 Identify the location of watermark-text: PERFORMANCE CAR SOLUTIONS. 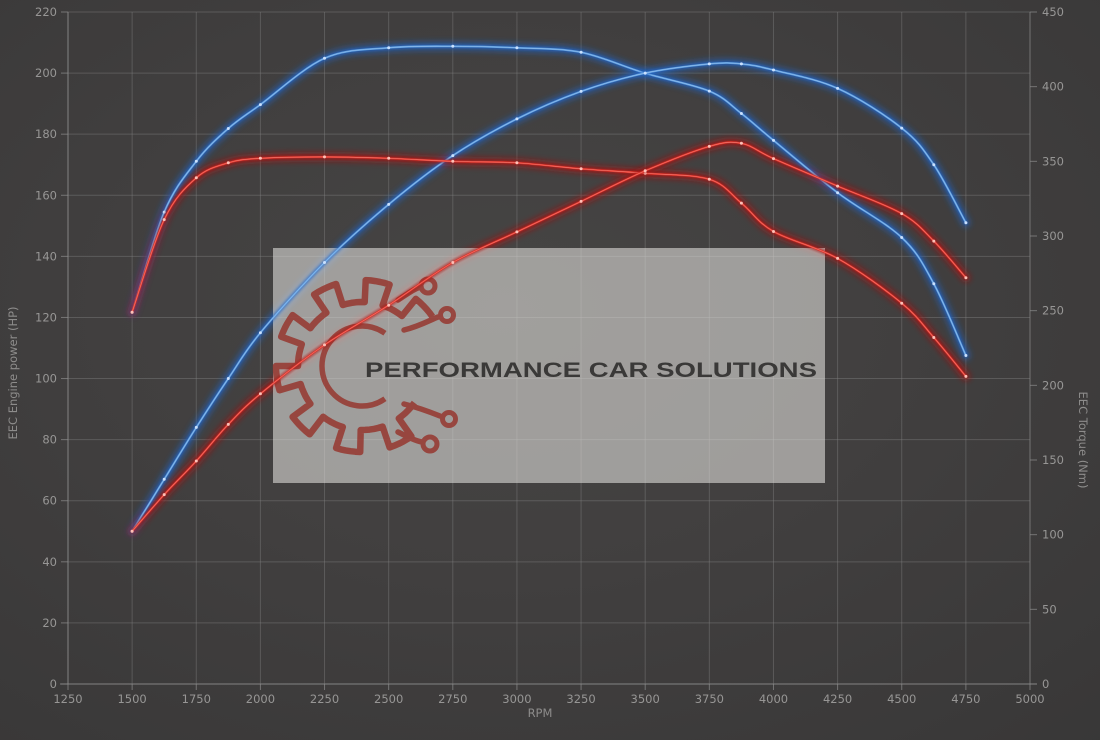
(591, 370).